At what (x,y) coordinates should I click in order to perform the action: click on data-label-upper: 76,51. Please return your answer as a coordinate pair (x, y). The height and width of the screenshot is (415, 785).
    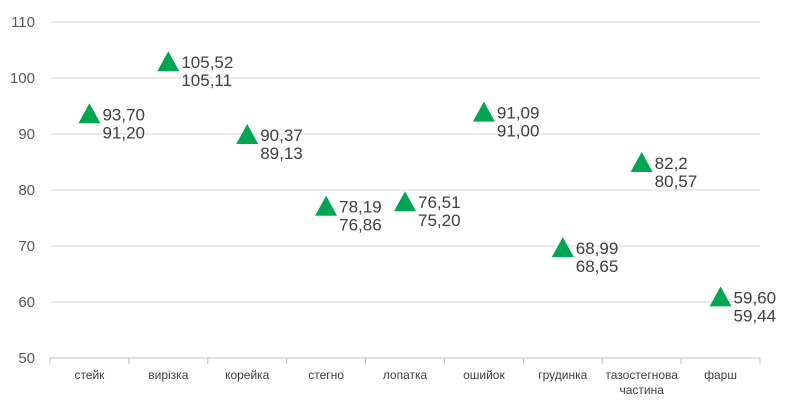
    Looking at the image, I should click on (439, 202).